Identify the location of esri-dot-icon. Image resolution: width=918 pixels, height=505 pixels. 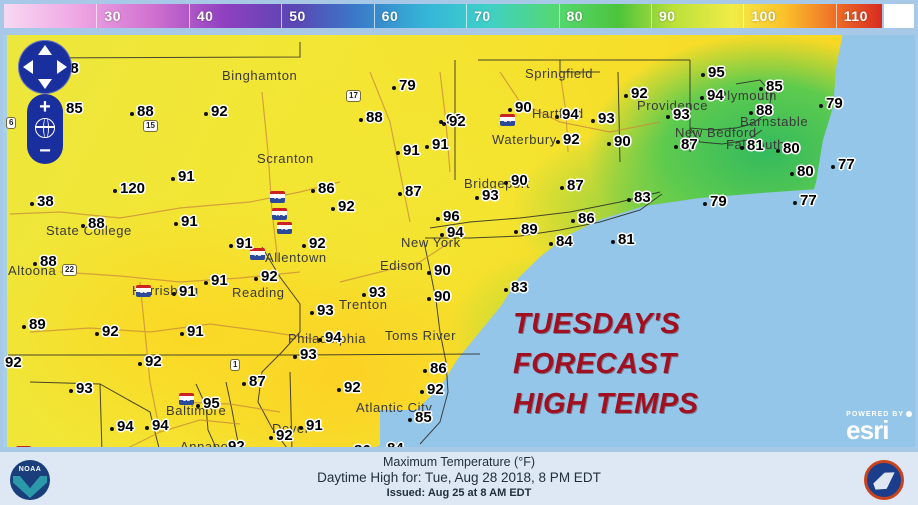
(909, 414).